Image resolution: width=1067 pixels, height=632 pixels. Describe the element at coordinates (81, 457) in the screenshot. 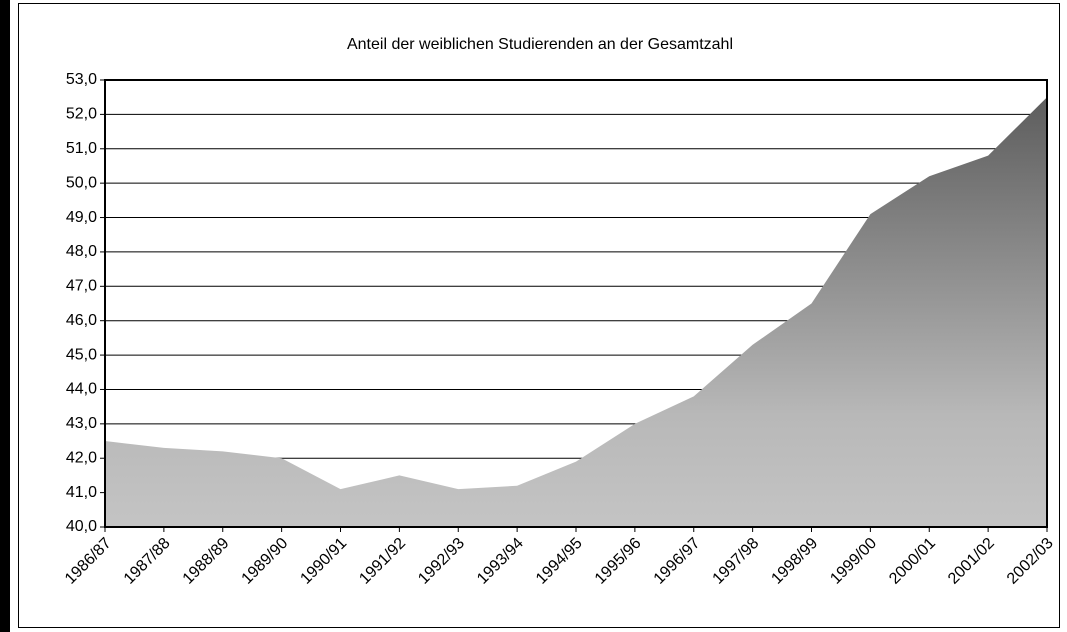

I see `y-tick-label: 42,0` at that location.